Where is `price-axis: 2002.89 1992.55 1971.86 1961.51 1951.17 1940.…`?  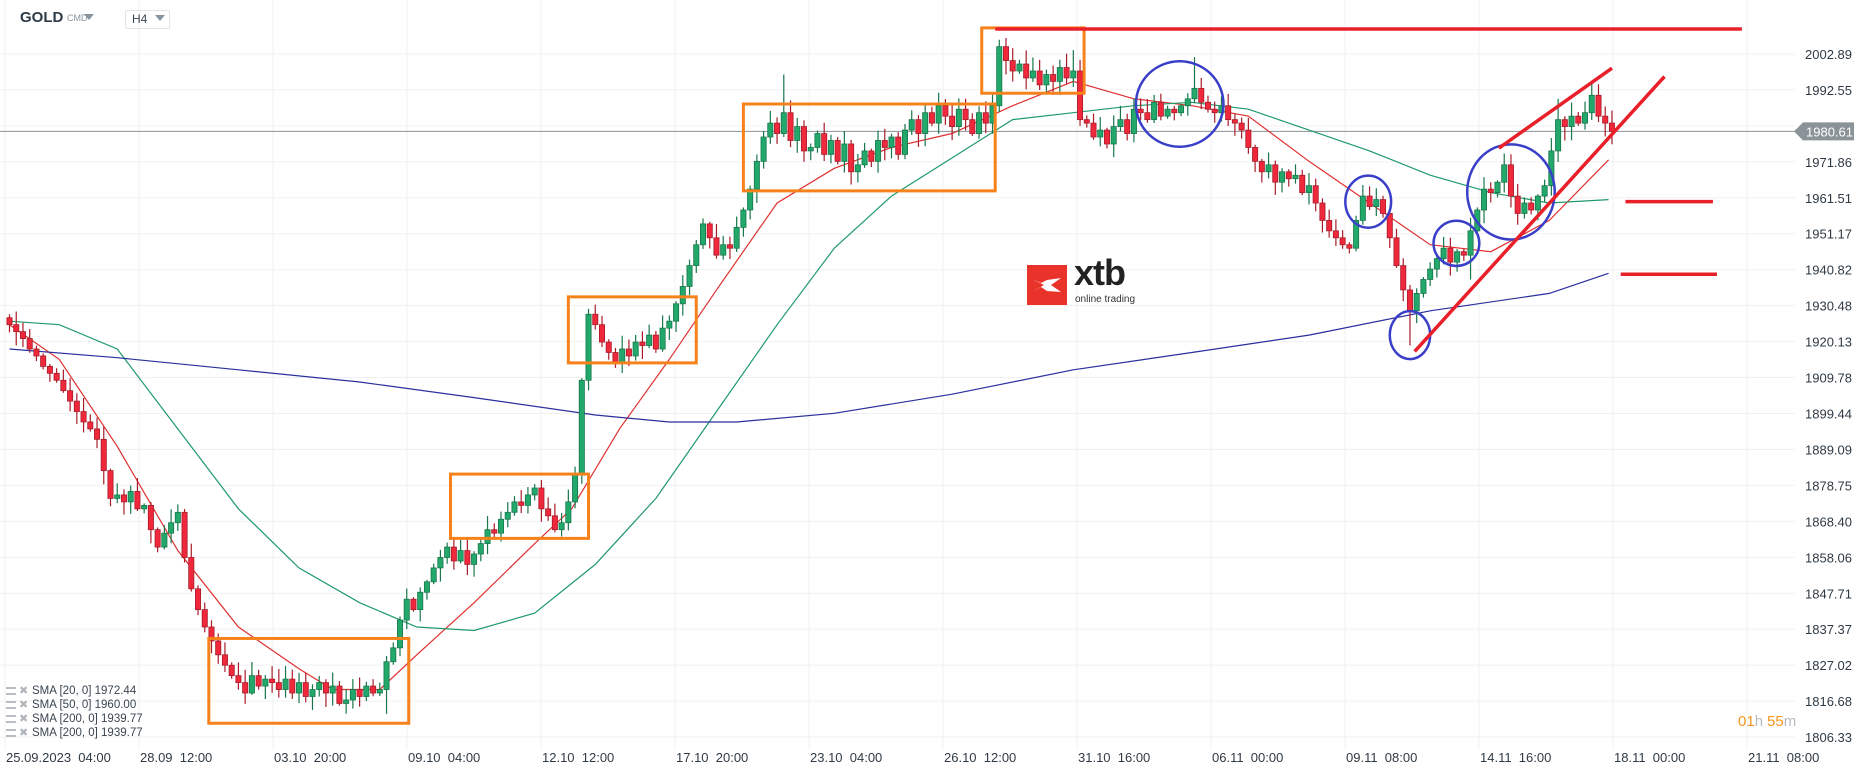 price-axis: 2002.89 1992.55 1971.86 1961.51 1951.17 1940.… is located at coordinates (1824, 396).